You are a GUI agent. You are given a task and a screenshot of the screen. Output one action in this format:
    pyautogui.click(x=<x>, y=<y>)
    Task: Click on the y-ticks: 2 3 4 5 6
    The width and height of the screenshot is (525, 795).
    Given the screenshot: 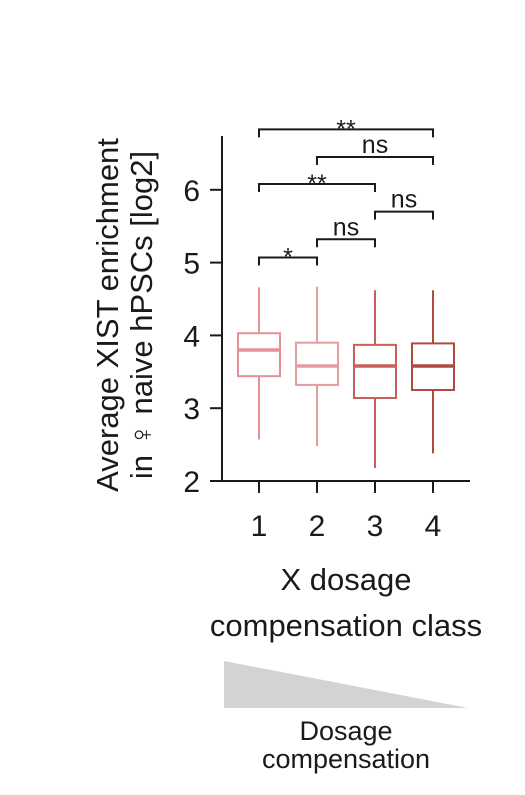 What is the action you would take?
    pyautogui.click(x=202, y=337)
    